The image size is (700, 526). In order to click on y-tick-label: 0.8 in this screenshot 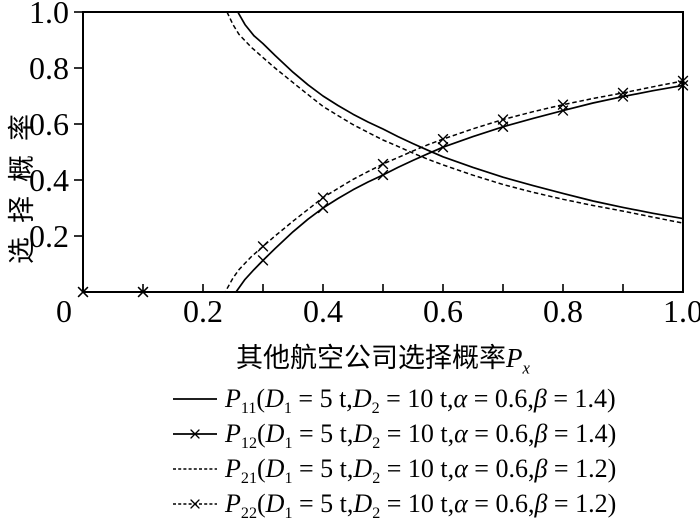, I will do `click(49, 68)`.